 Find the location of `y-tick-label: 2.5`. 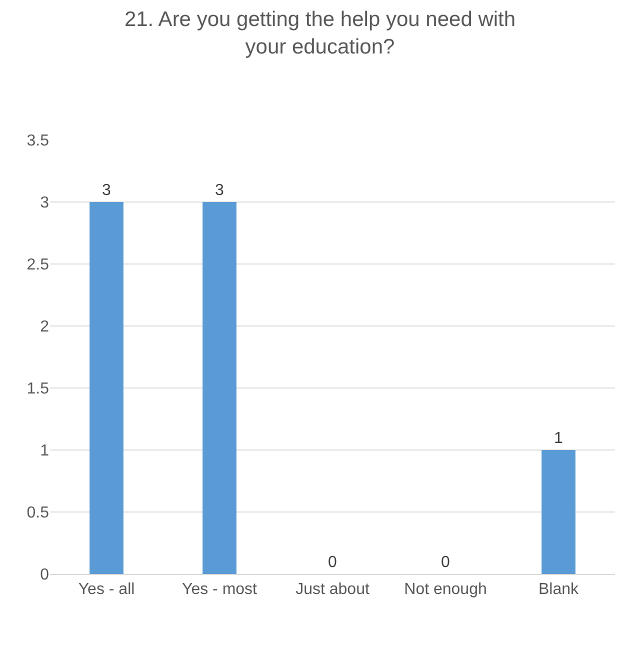

y-tick-label: 2.5 is located at coordinates (38, 265).